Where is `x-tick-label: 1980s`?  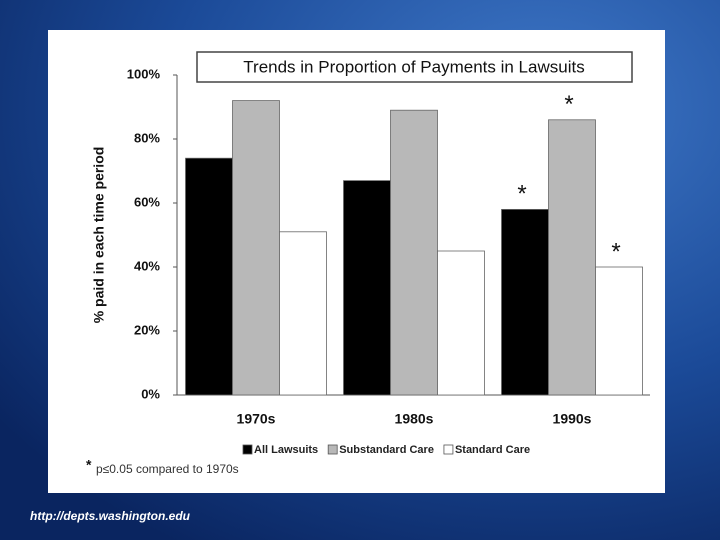
x-tick-label: 1980s is located at coordinates (414, 419).